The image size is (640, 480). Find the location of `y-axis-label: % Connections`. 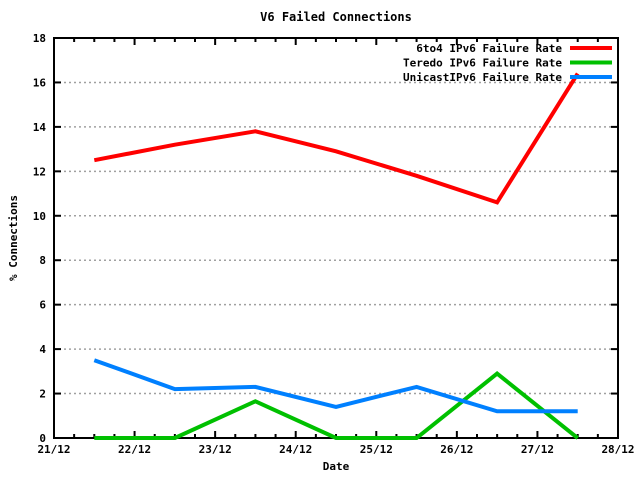

y-axis-label: % Connections is located at coordinates (13, 238).